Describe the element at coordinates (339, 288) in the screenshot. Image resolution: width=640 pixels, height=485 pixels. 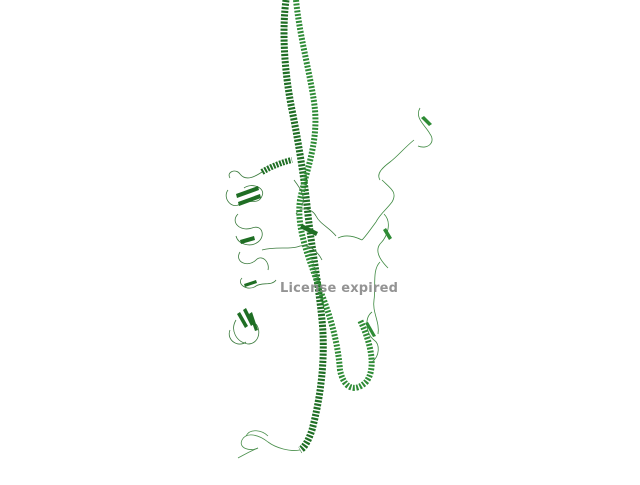
I see `license-expired-watermark: License expired` at that location.